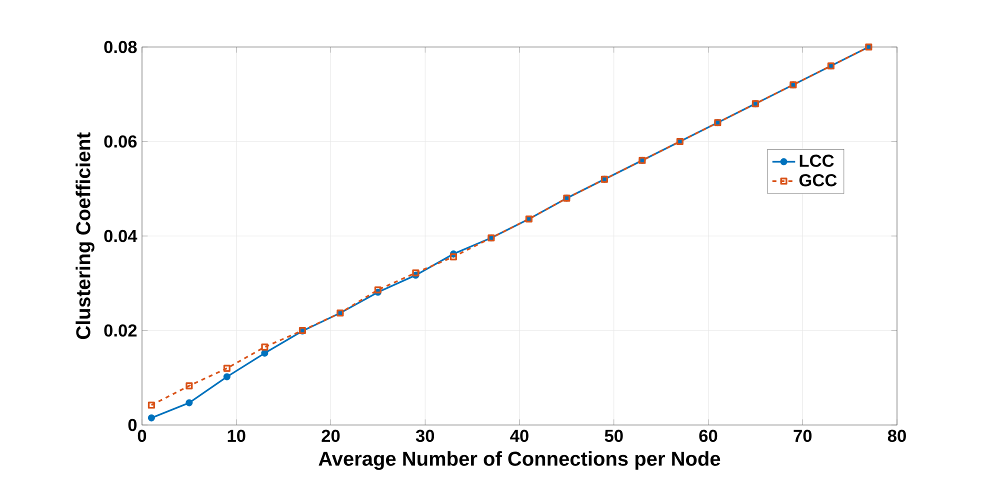  I want to click on y-tick-label: 0.08, so click(120, 47).